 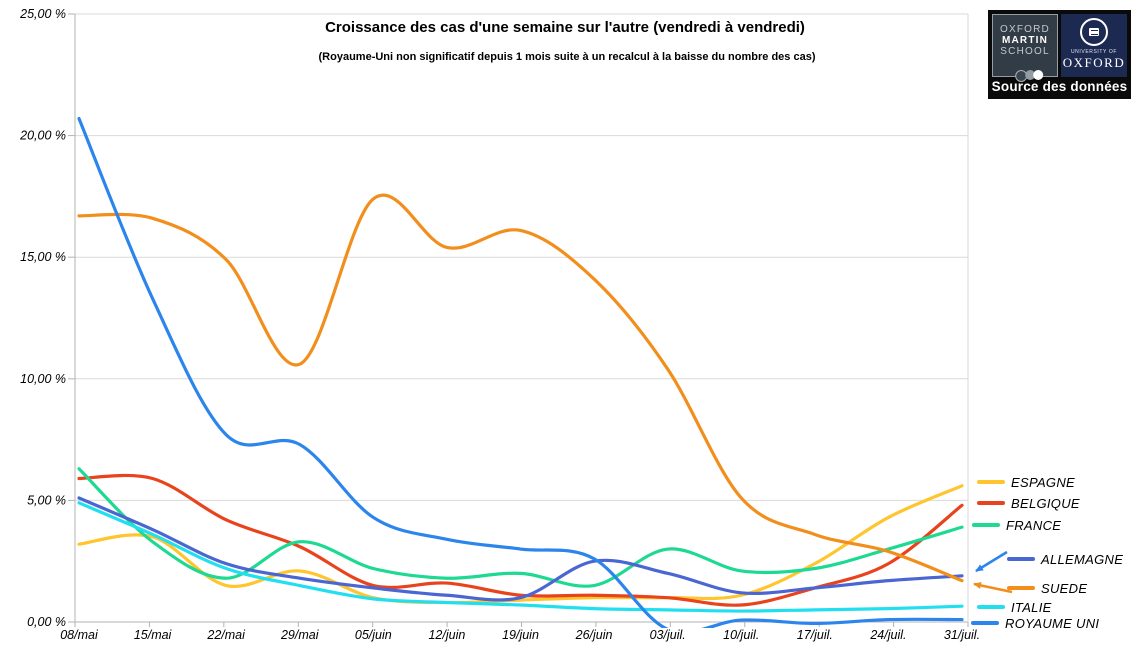 I want to click on legend-item-suede: SUEDE, so click(x=1047, y=588).